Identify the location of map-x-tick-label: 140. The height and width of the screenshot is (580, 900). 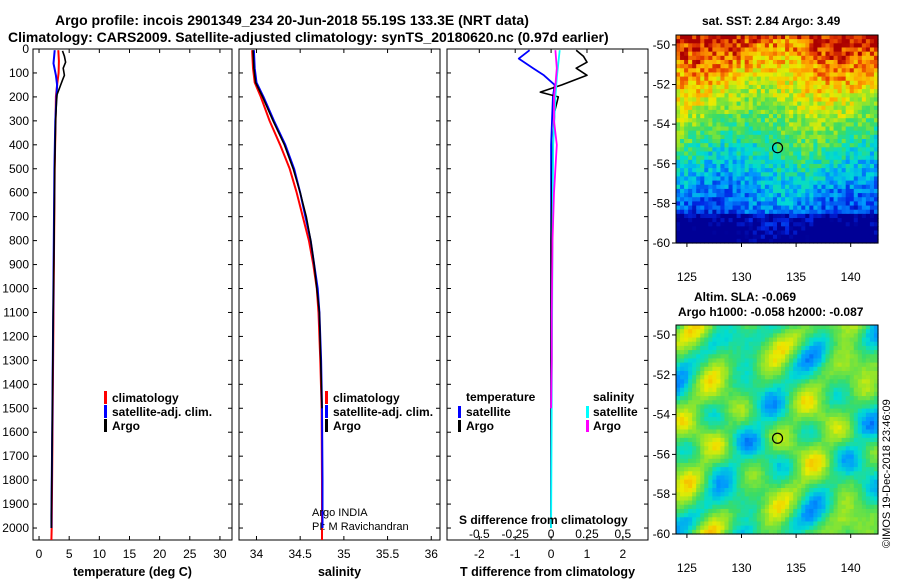
(851, 277).